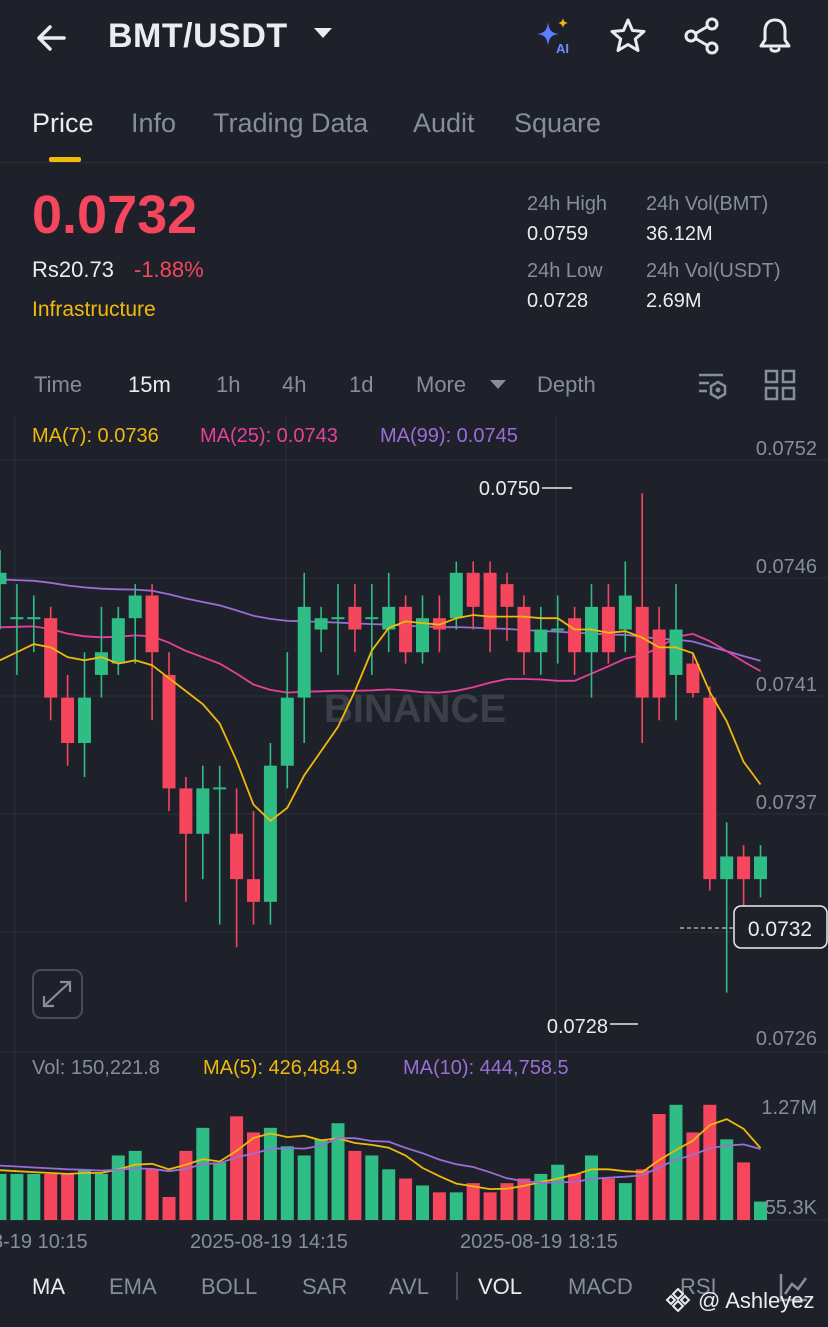  I want to click on ai-sparkle-icon: AI, so click(552, 36).